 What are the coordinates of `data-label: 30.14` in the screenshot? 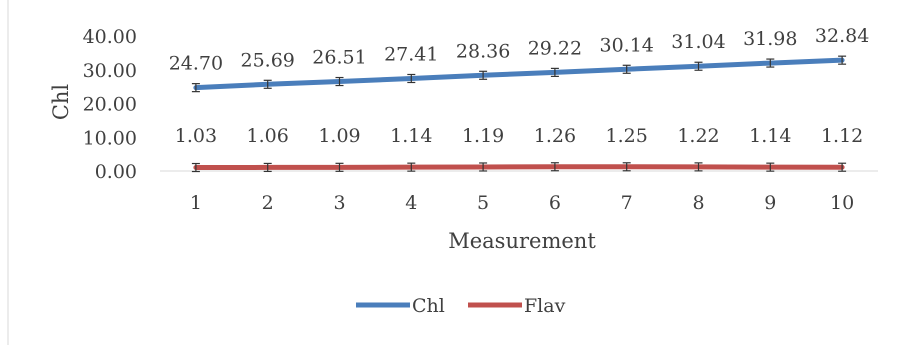 It's located at (626, 45).